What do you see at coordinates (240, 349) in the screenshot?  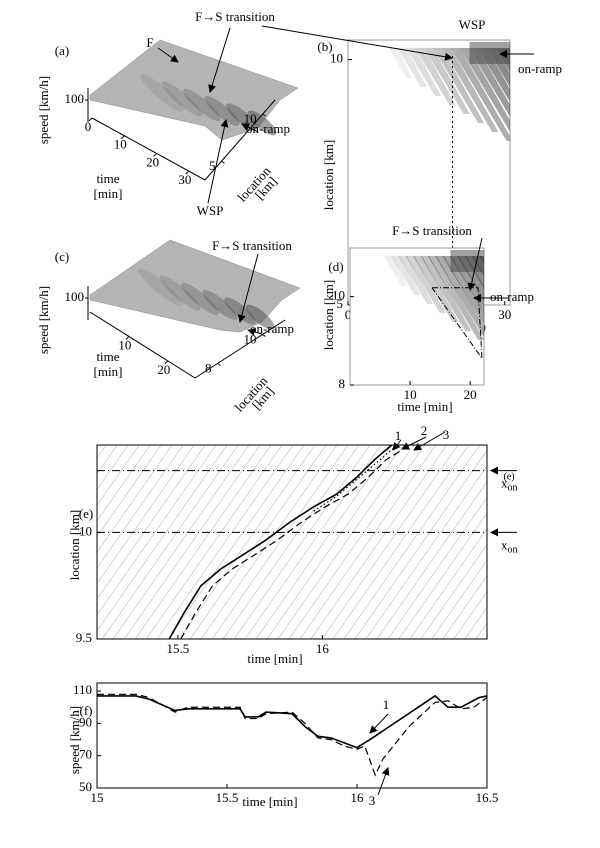 I see `y-axis` at bounding box center [240, 349].